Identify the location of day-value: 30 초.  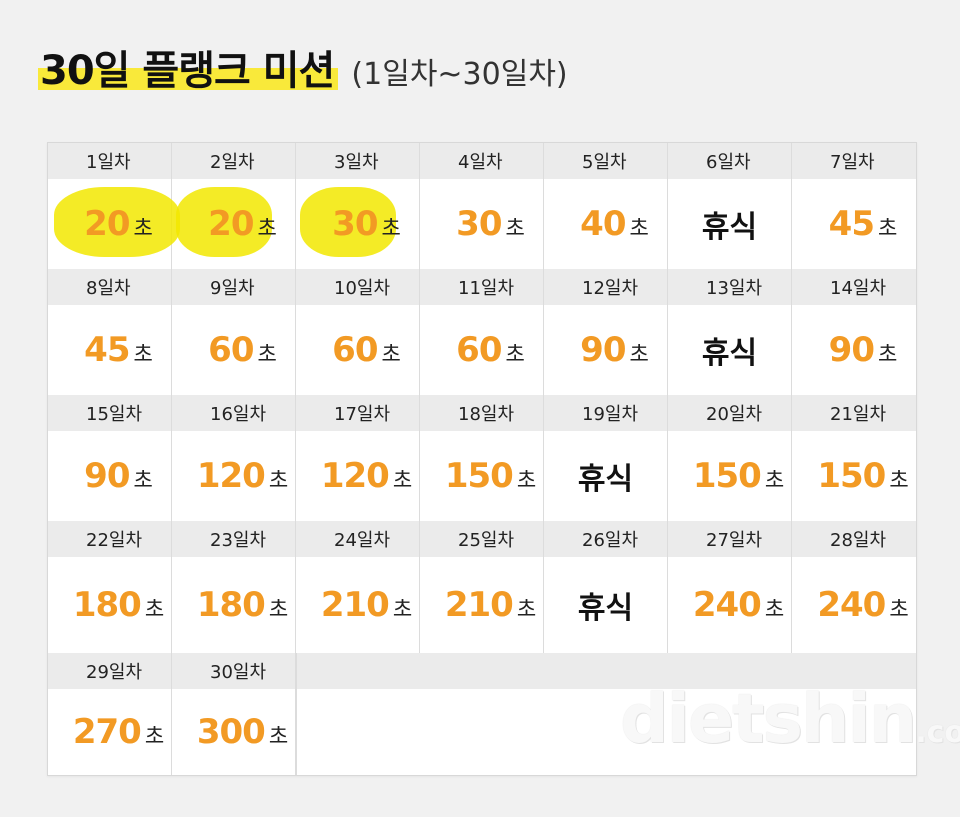
(481, 224).